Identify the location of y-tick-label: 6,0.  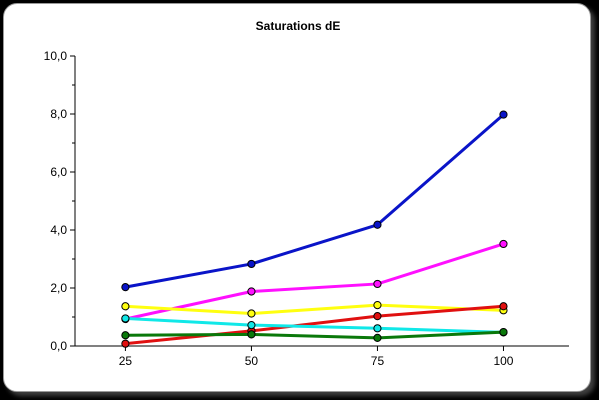
(58, 172).